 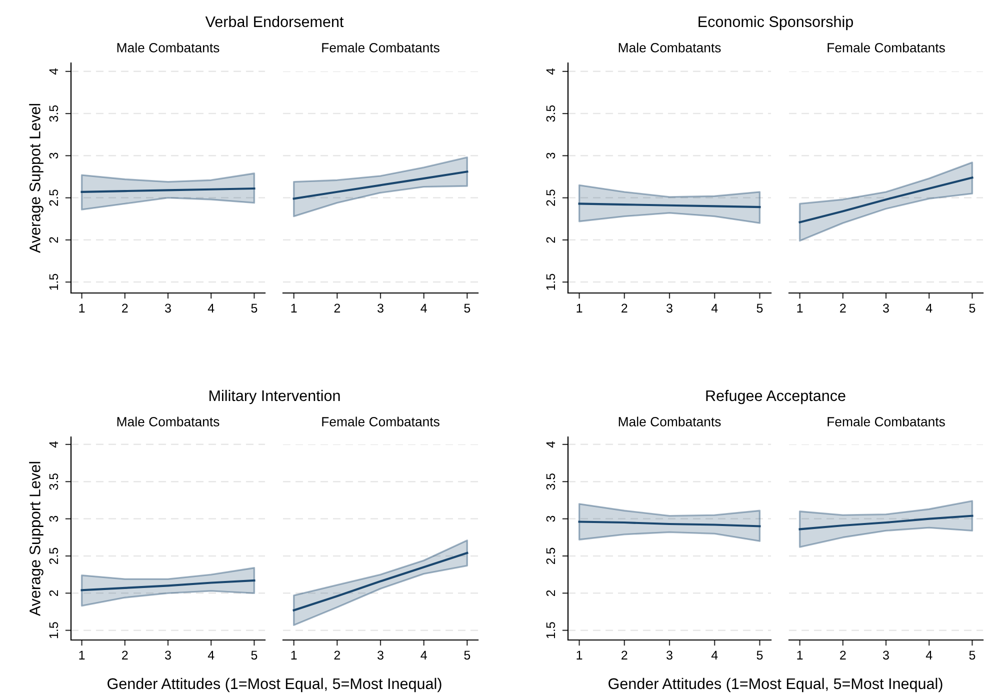 I want to click on chart-title: Verbal Endorsement, so click(x=274, y=22).